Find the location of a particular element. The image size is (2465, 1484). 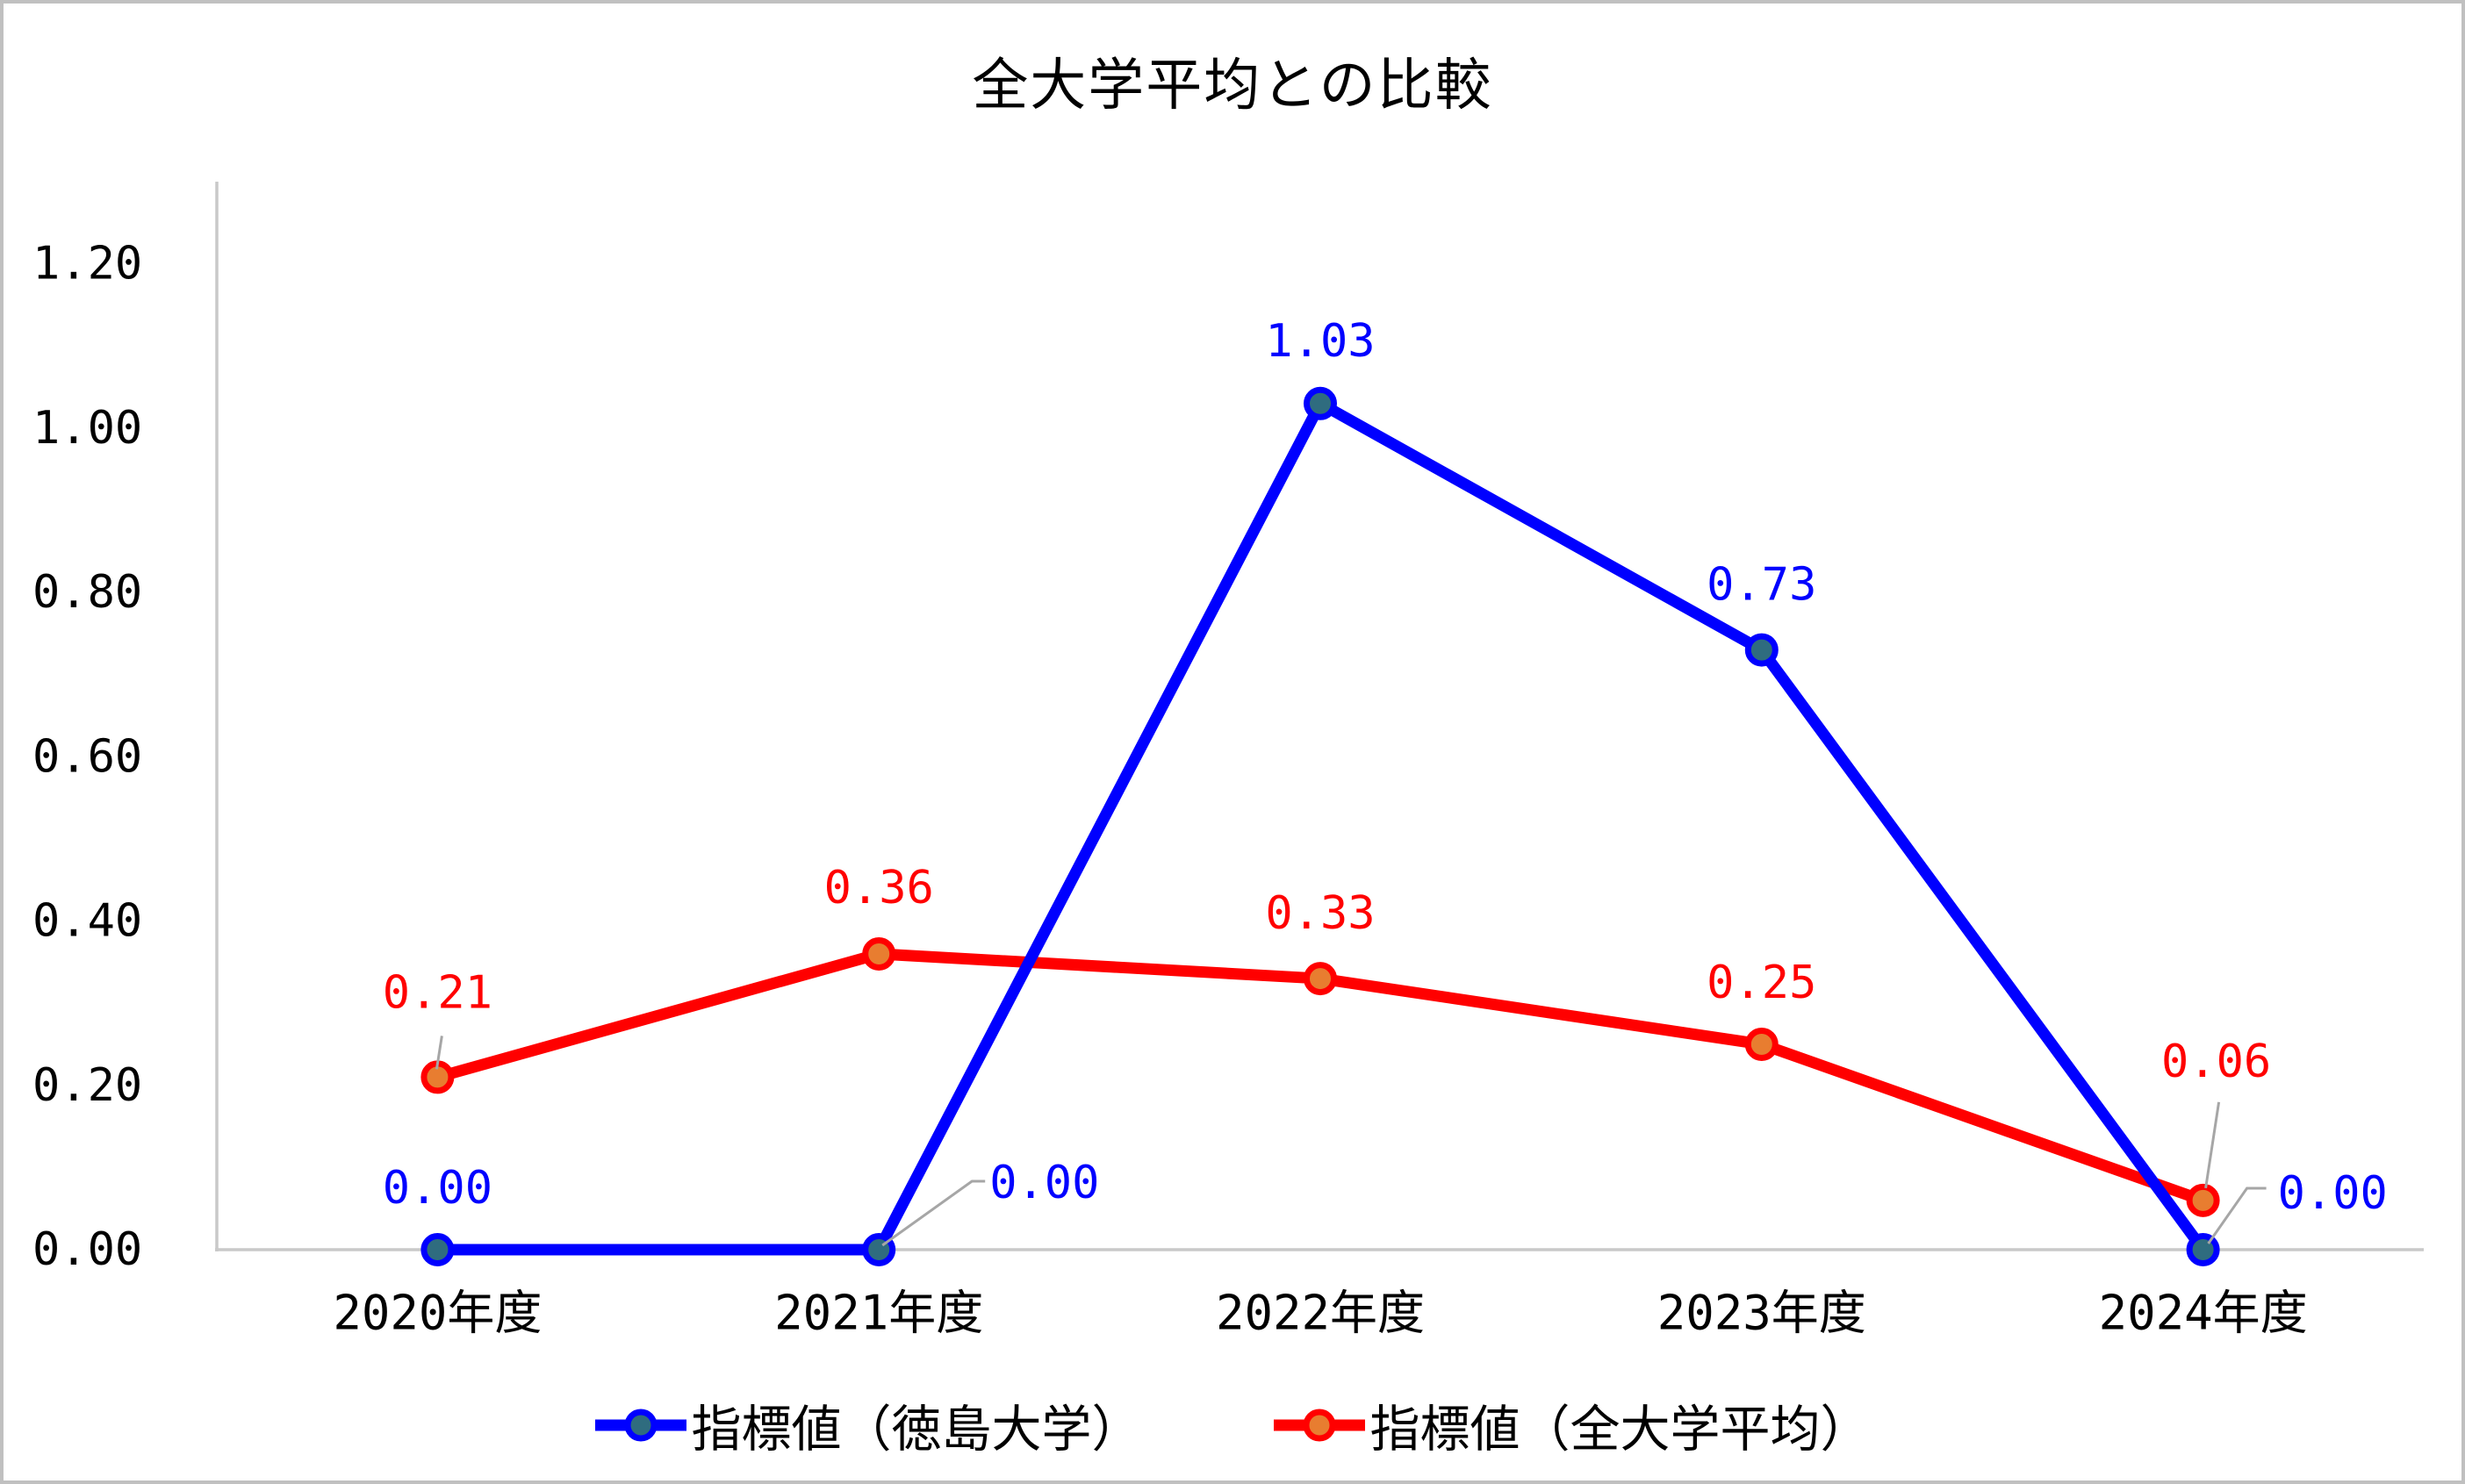

chart-title: 全大学平均との比較 is located at coordinates (1233, 86).